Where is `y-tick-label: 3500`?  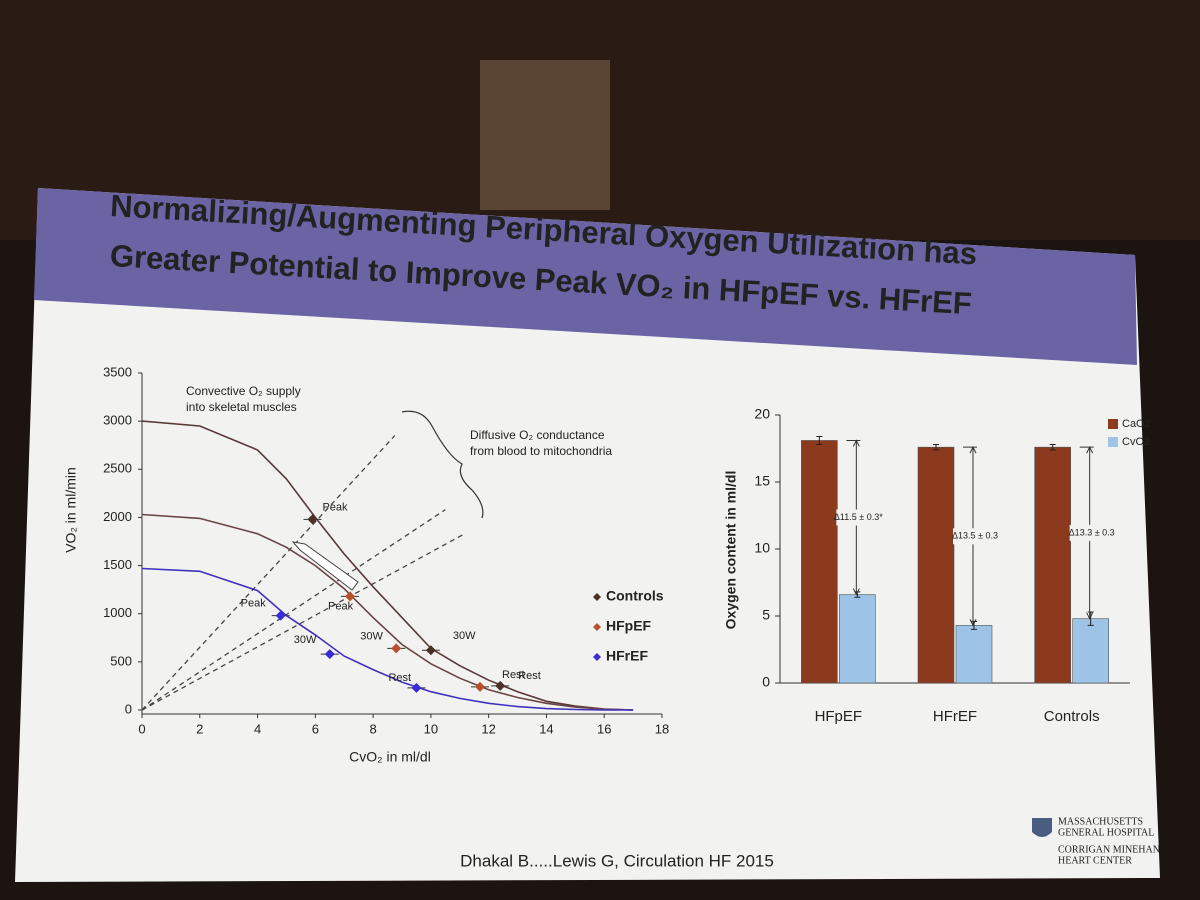
y-tick-label: 3500 is located at coordinates (117, 371).